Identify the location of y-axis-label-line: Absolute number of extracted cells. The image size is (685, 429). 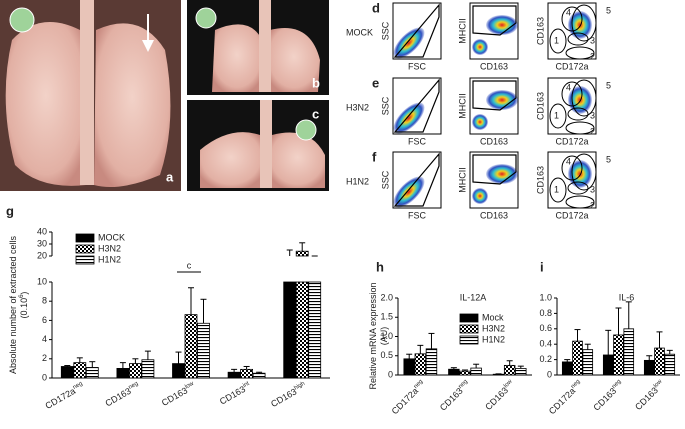
(13, 304).